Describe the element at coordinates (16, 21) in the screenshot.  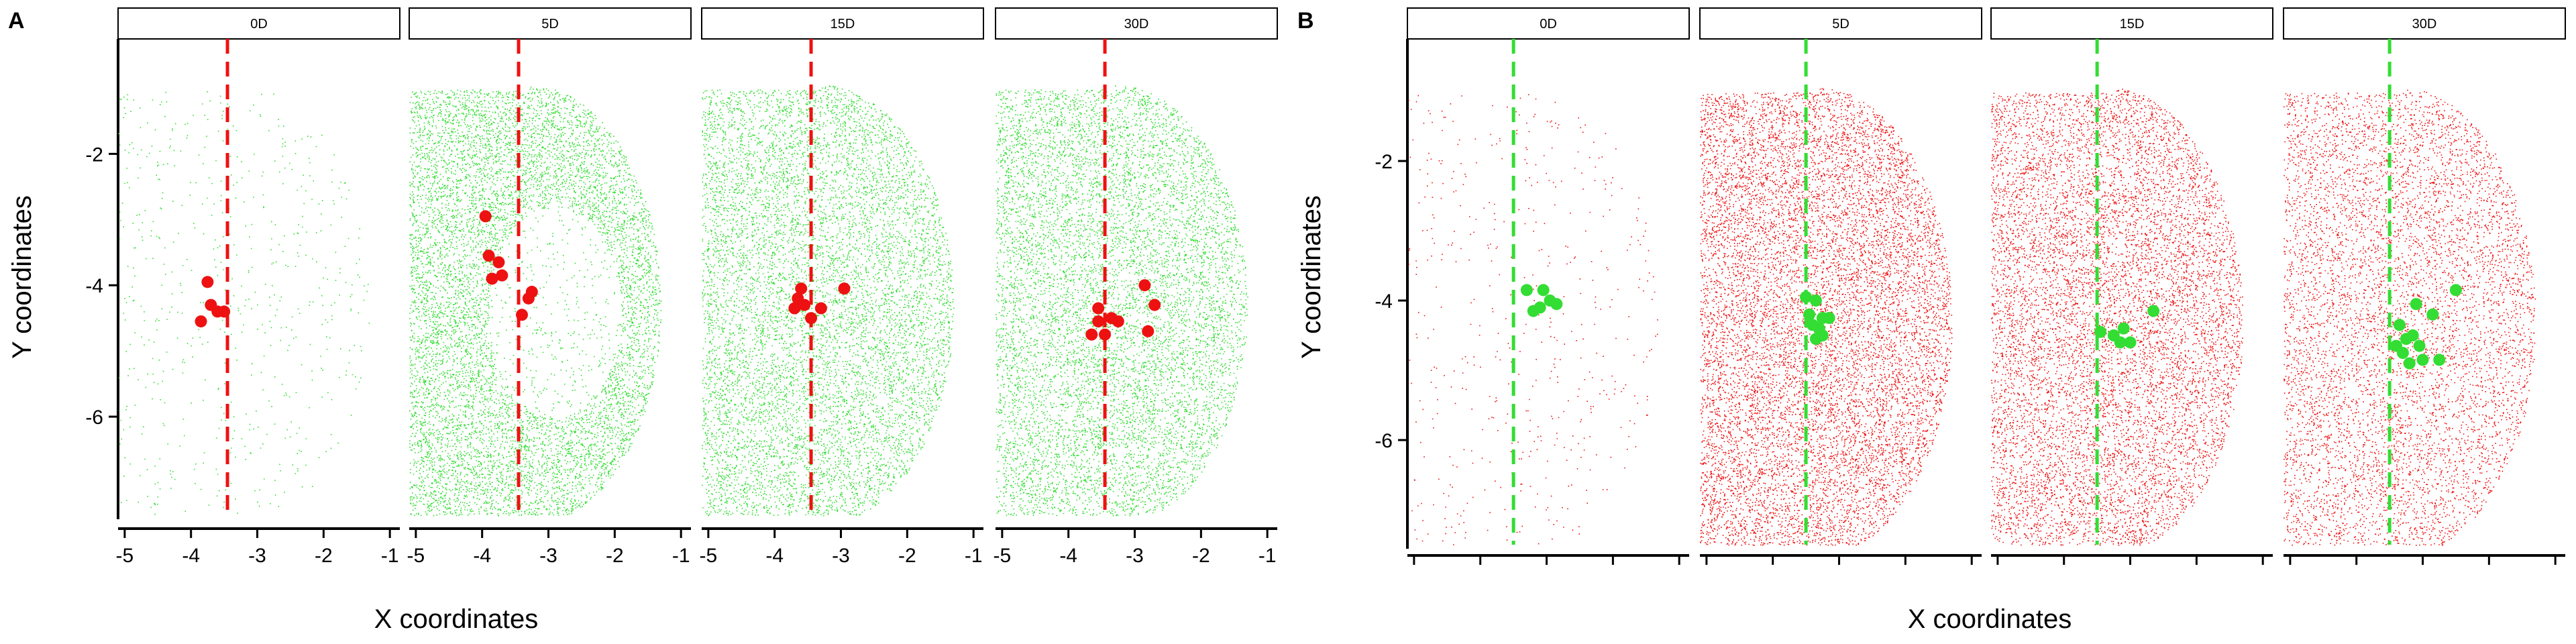
I see `panel-letter-a: A` at that location.